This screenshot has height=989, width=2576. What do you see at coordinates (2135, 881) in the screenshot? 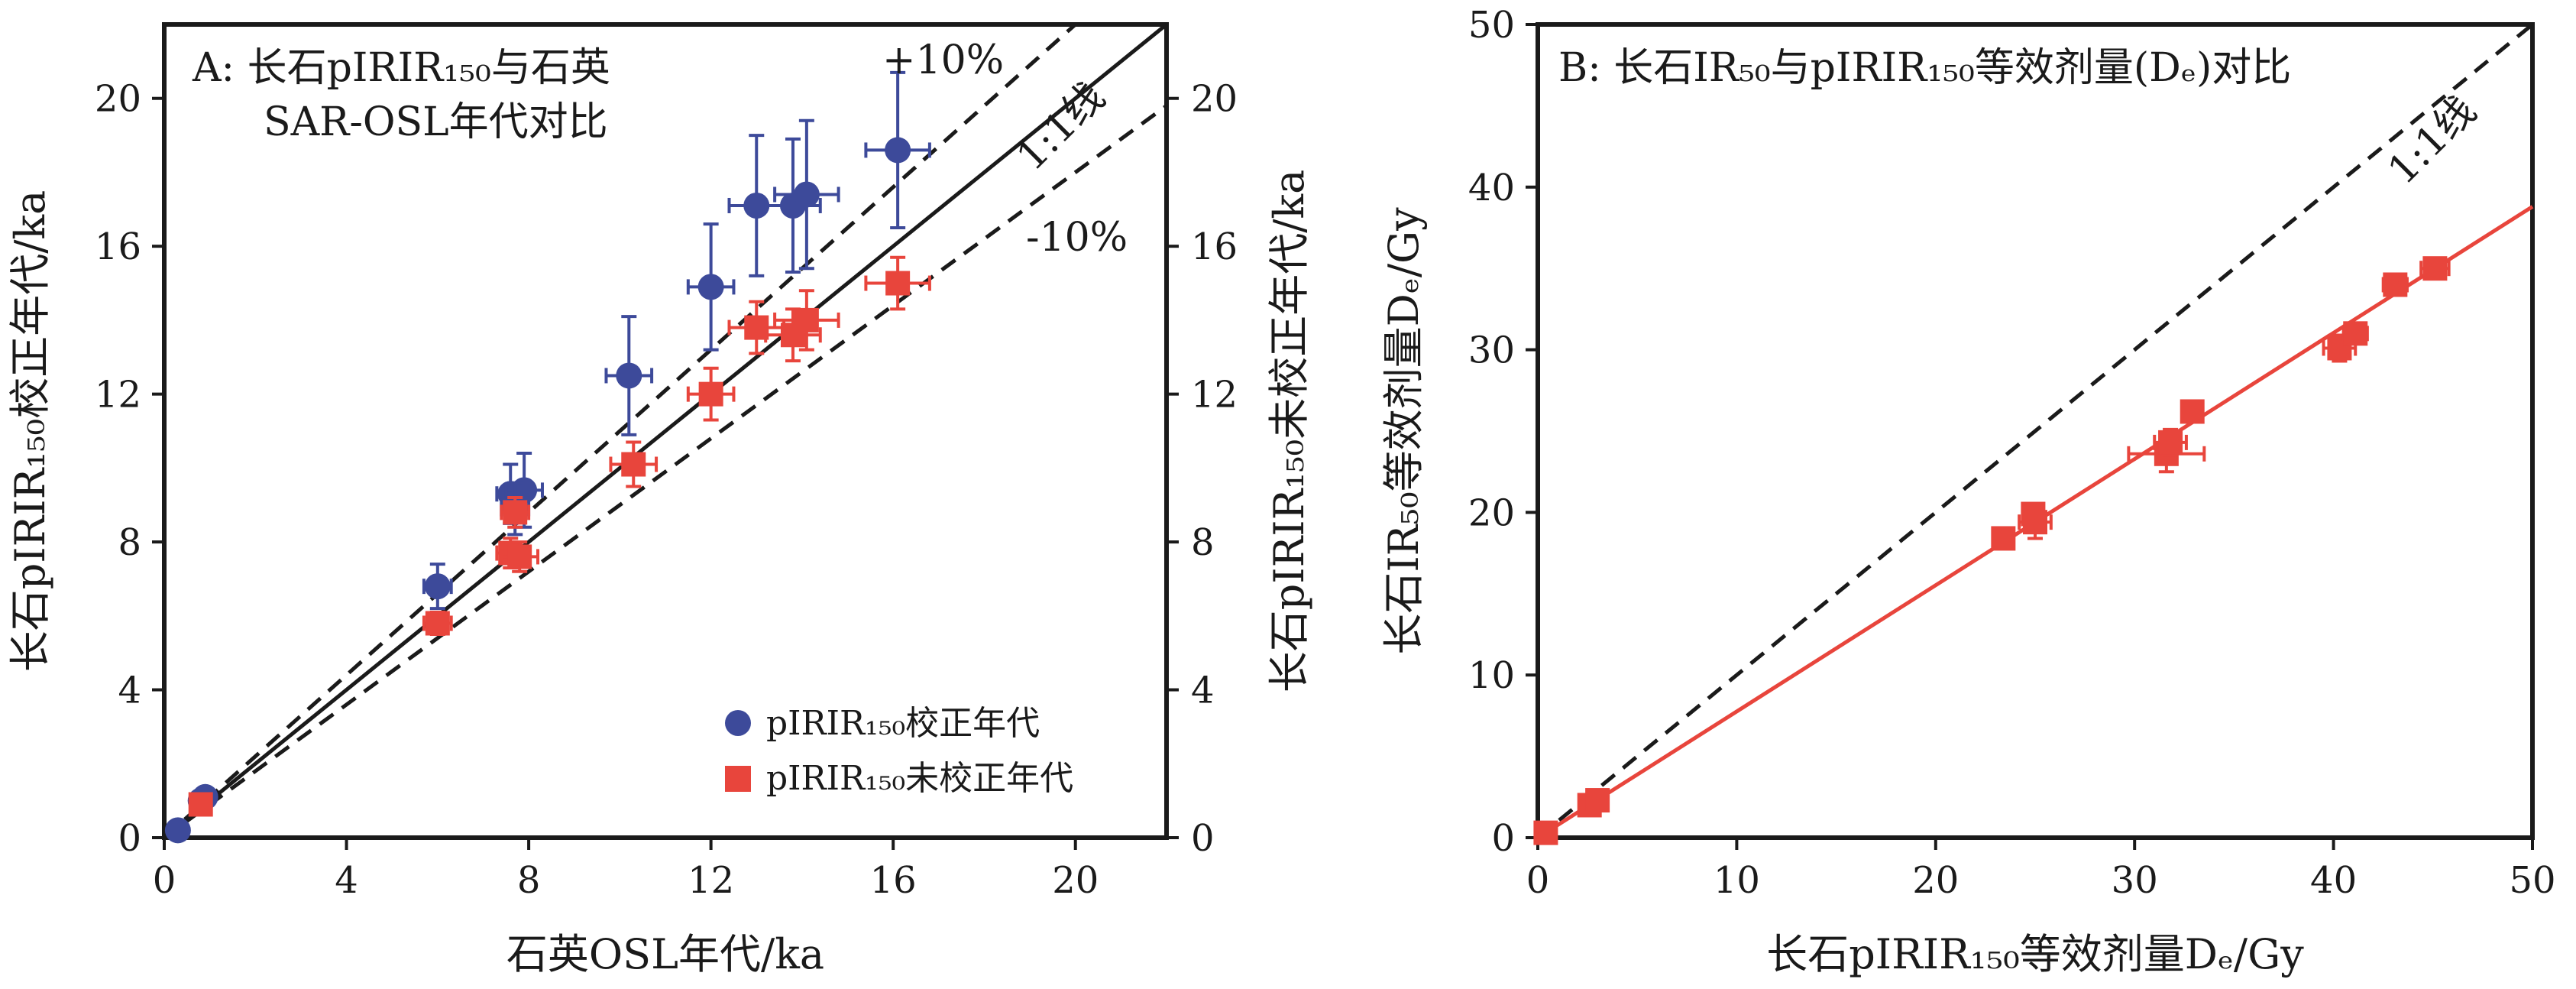
I see `panel-b-x-tick-label: 30` at bounding box center [2135, 881].